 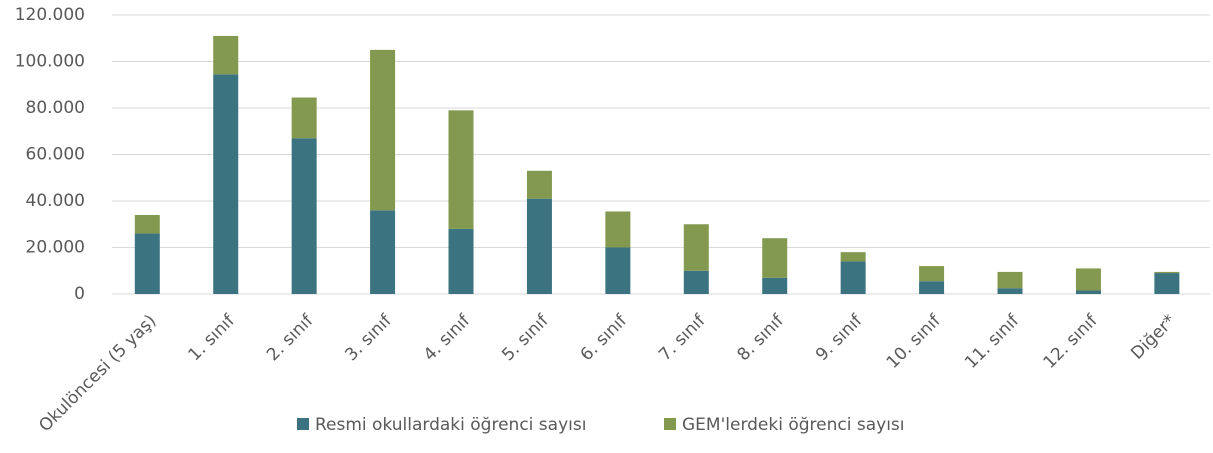 I want to click on x-tick-label: 6. sınıf, so click(x=604, y=337).